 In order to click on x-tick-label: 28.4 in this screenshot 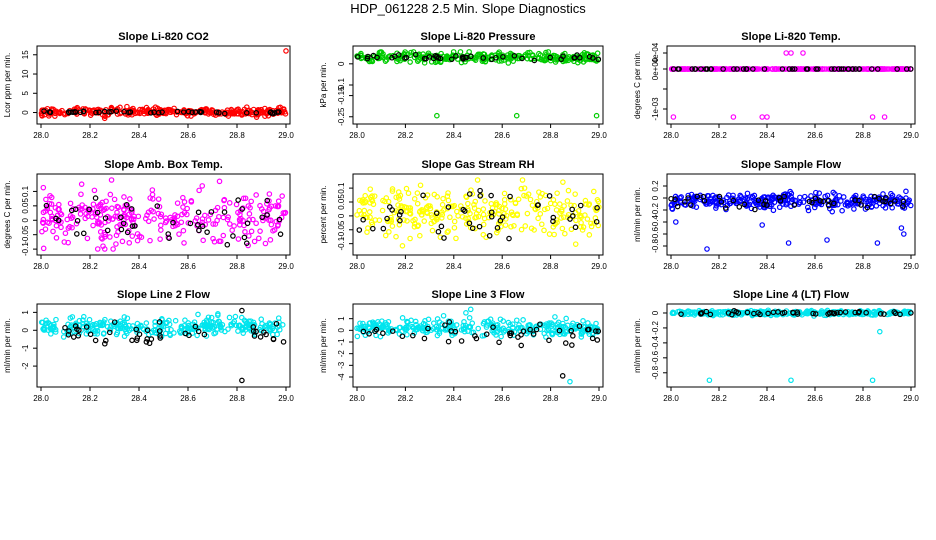, I will do `click(454, 266)`.